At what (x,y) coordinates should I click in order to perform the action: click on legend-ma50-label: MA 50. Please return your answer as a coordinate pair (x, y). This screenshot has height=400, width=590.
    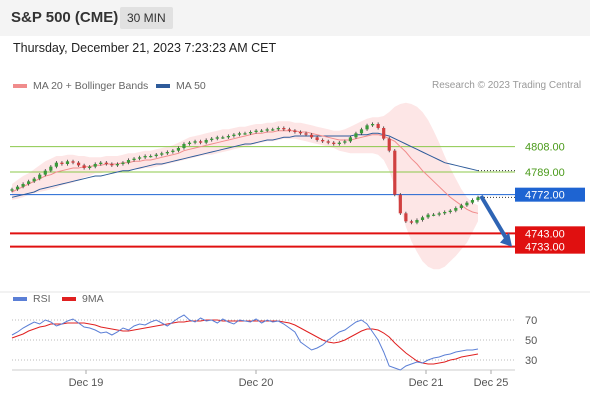
    Looking at the image, I should click on (191, 86).